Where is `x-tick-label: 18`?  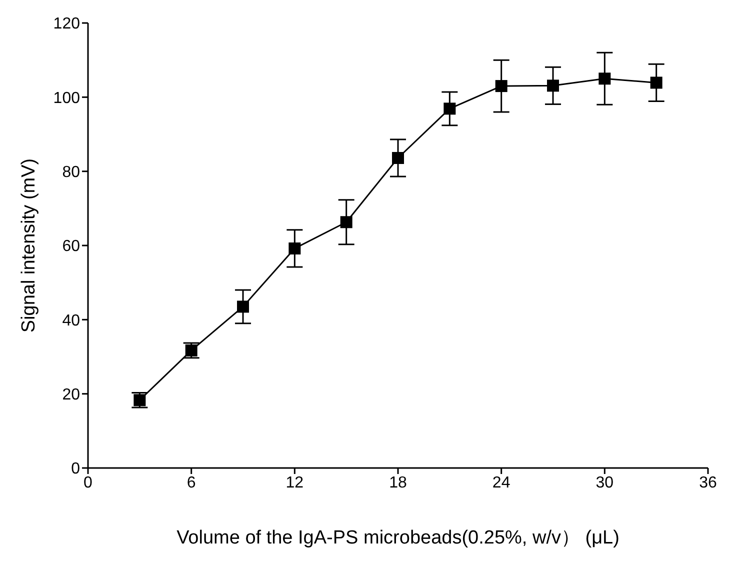
x-tick-label: 18 is located at coordinates (398, 483).